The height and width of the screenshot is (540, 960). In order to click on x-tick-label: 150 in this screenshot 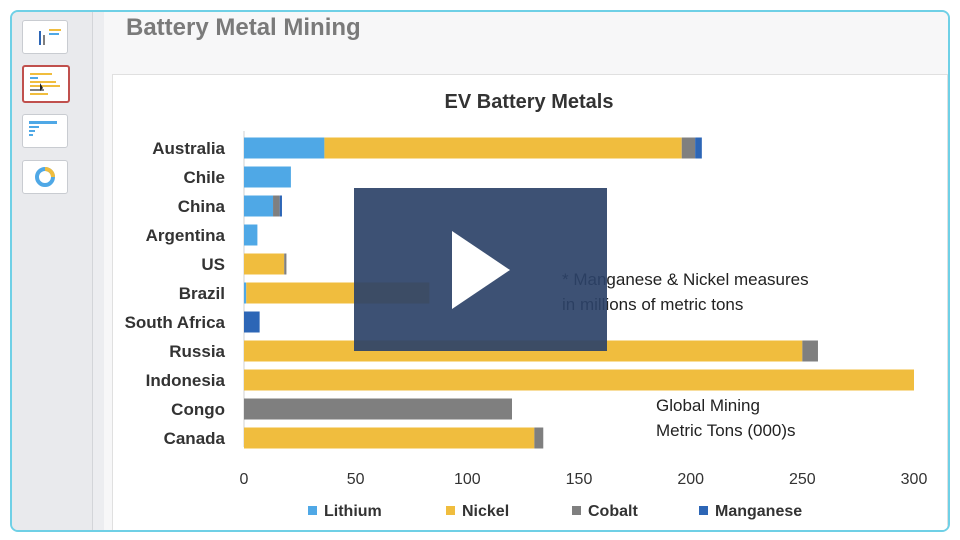, I will do `click(579, 479)`.